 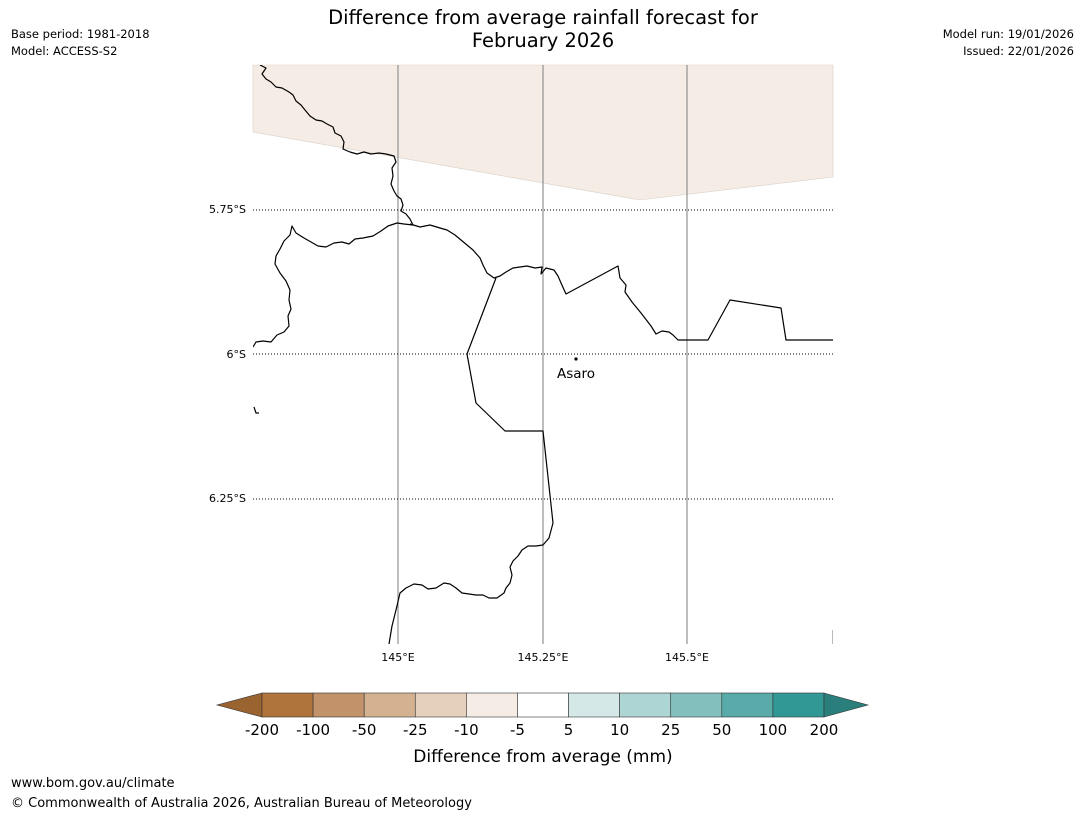 I want to click on colorbar-tick-label: -25, so click(x=415, y=730).